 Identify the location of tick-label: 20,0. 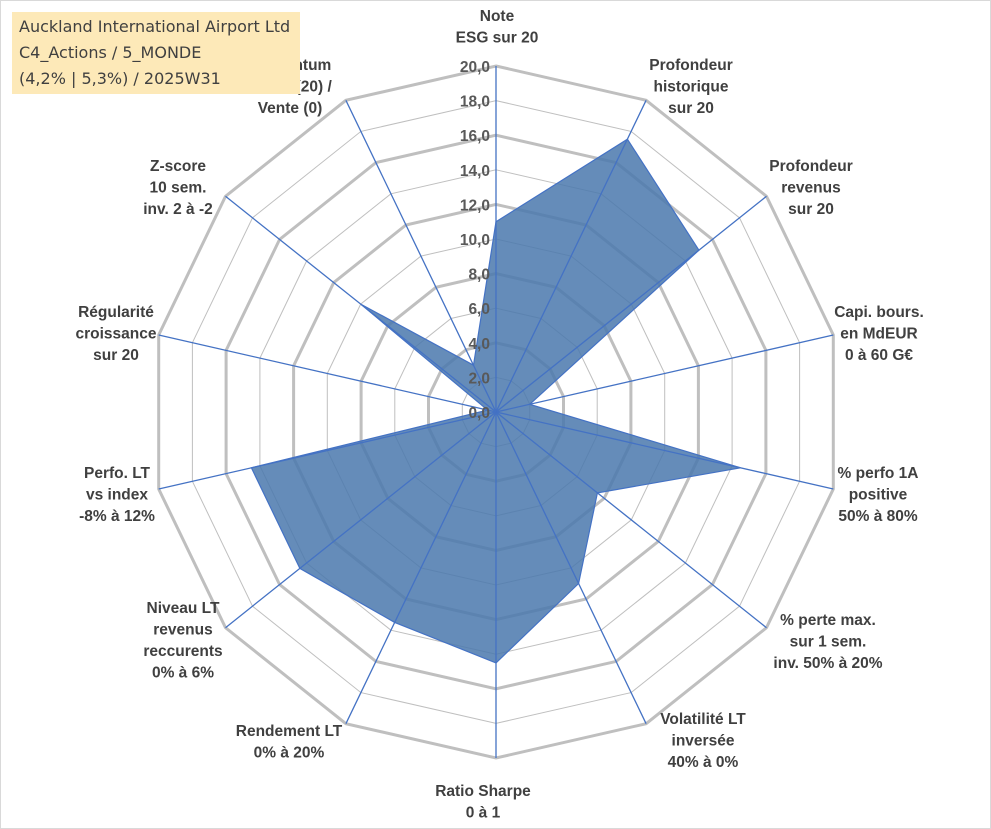
(475, 67).